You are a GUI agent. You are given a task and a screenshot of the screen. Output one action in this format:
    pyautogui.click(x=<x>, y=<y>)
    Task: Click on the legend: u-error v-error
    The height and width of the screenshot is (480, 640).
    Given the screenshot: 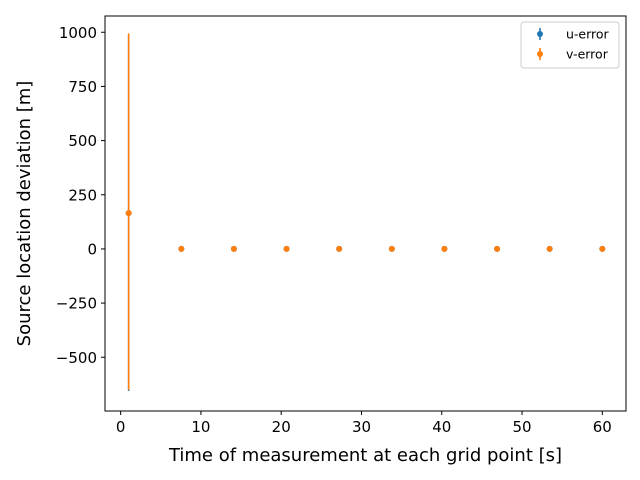 What is the action you would take?
    pyautogui.click(x=570, y=45)
    